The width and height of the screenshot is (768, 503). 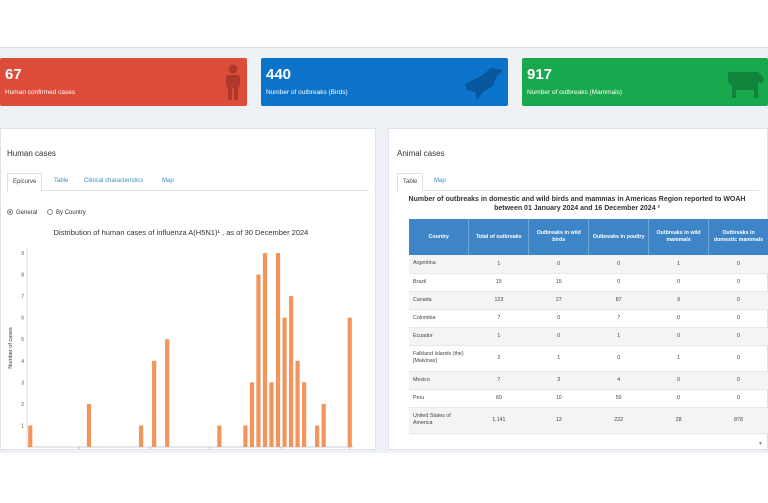 I want to click on country-cell: United States of America, so click(x=439, y=420).